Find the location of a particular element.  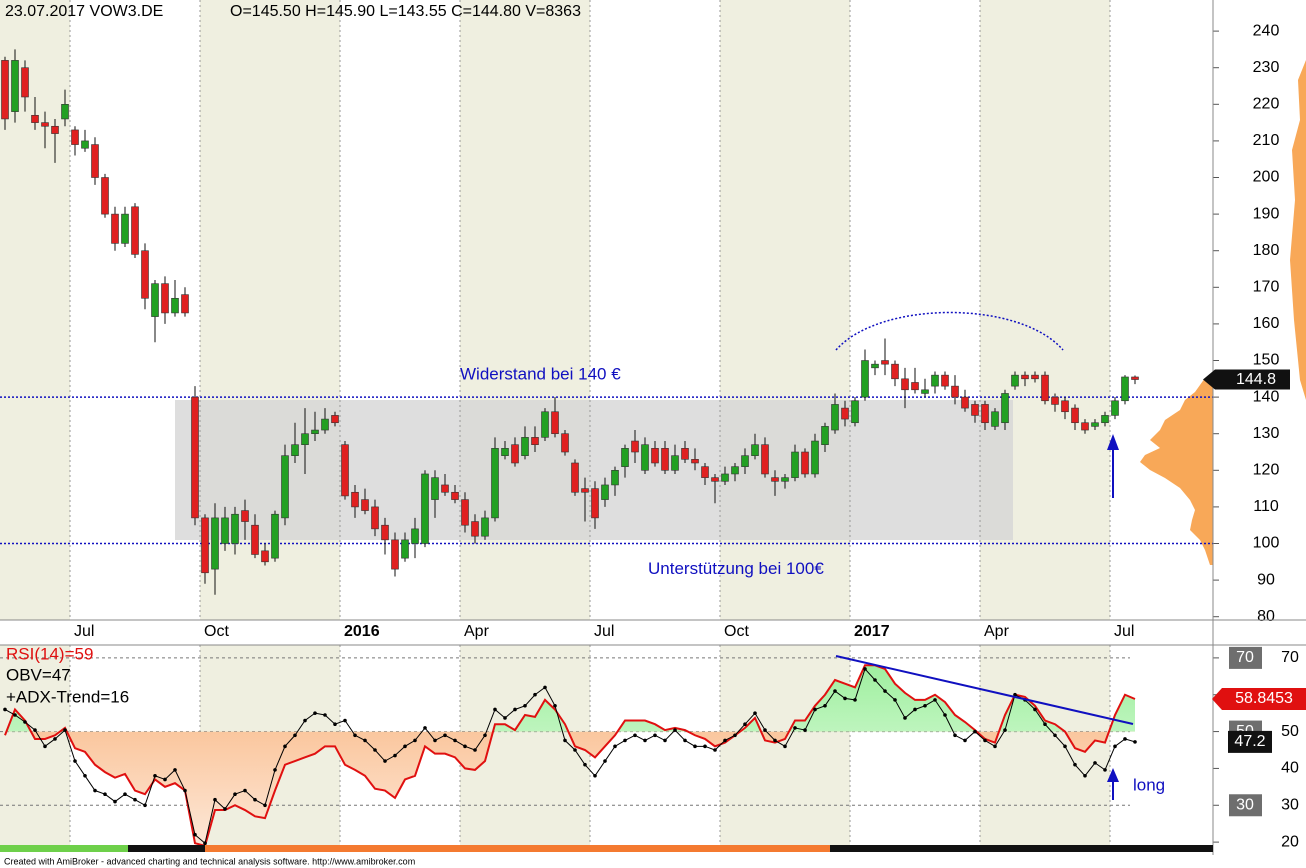

y-tick-label: 90 is located at coordinates (1266, 579).